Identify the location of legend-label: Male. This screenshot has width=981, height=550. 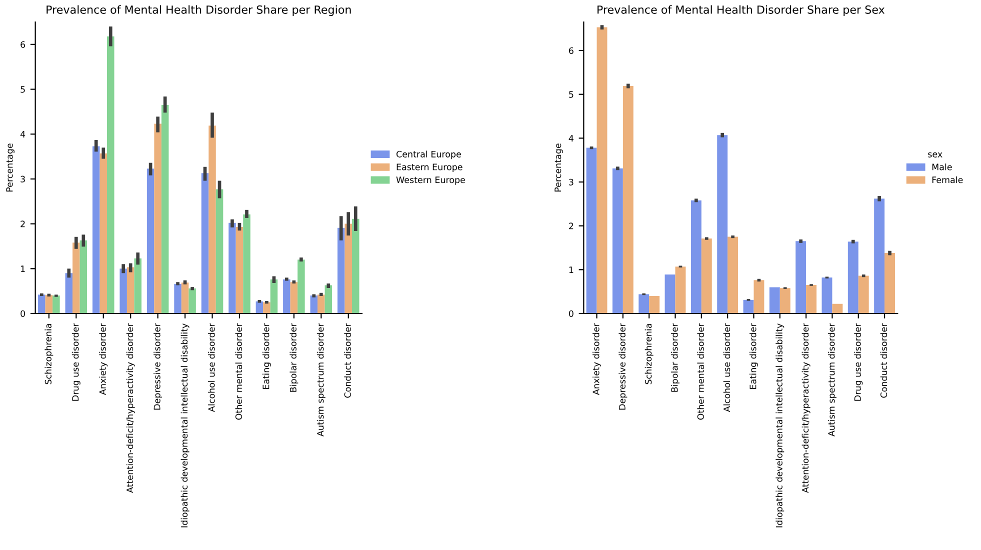
(942, 167).